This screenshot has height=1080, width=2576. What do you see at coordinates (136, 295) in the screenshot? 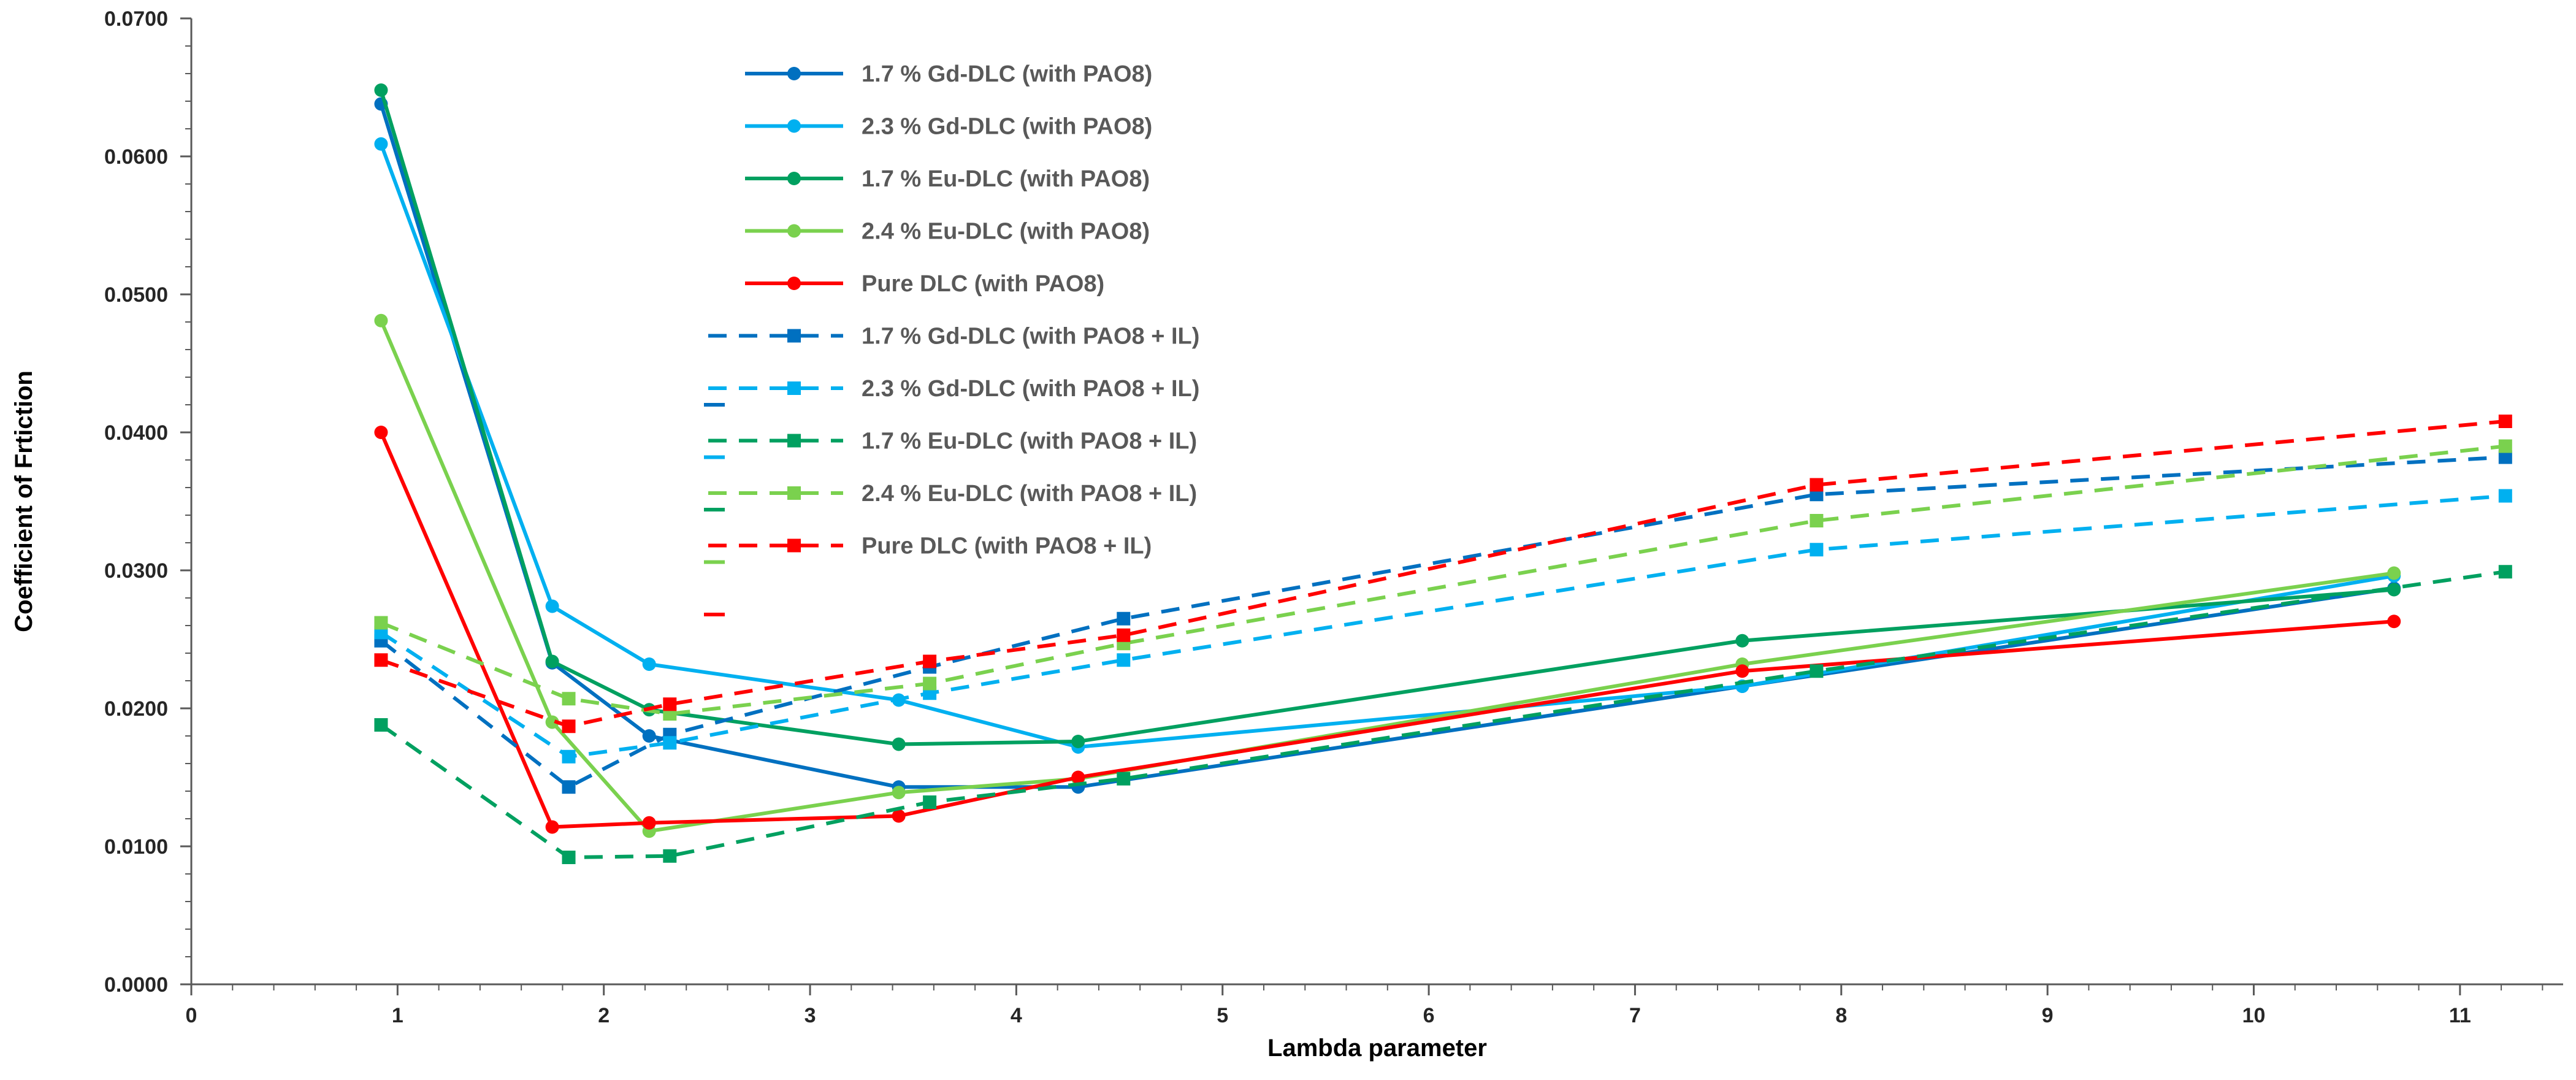
I see `y-tick-label: 0.0500` at bounding box center [136, 295].